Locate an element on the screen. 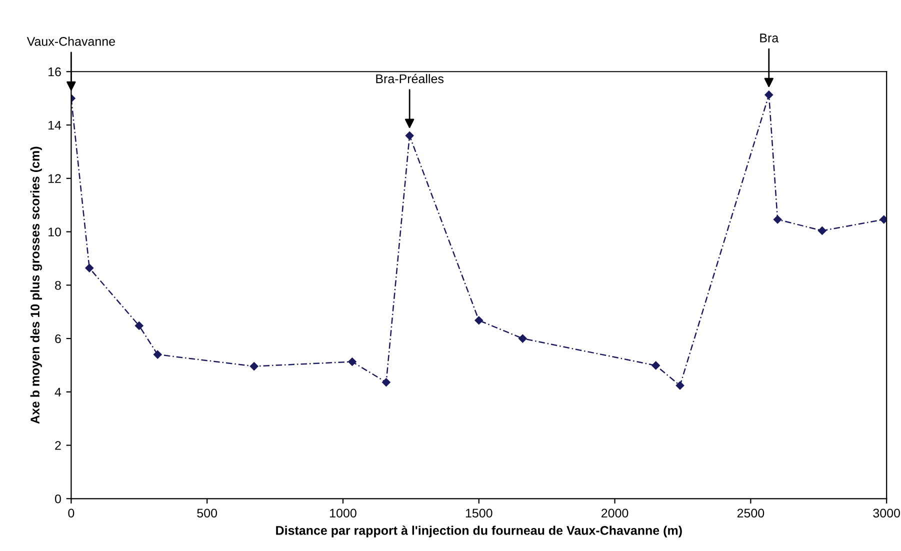 The image size is (901, 551). y-tick-label: 8 is located at coordinates (58, 285).